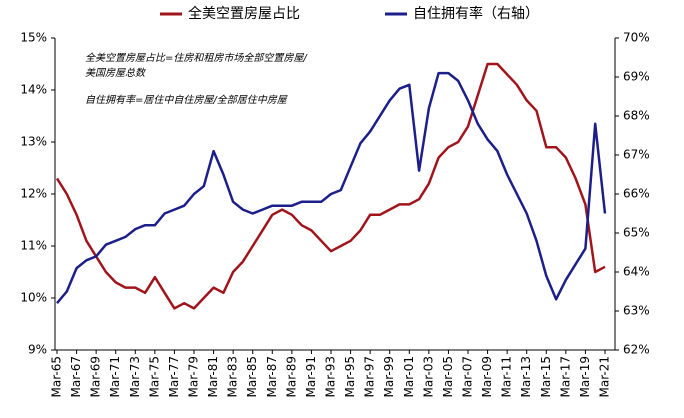 This screenshot has height=418, width=684. What do you see at coordinates (57, 376) in the screenshot?
I see `x-tick-label: Mar-65` at bounding box center [57, 376].